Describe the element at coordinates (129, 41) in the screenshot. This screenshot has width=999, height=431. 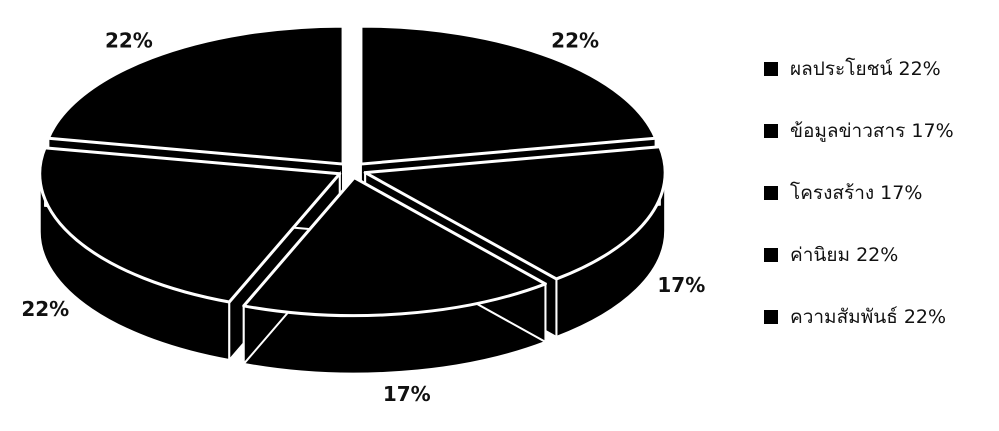
I see `data-label-4: 22%` at that location.